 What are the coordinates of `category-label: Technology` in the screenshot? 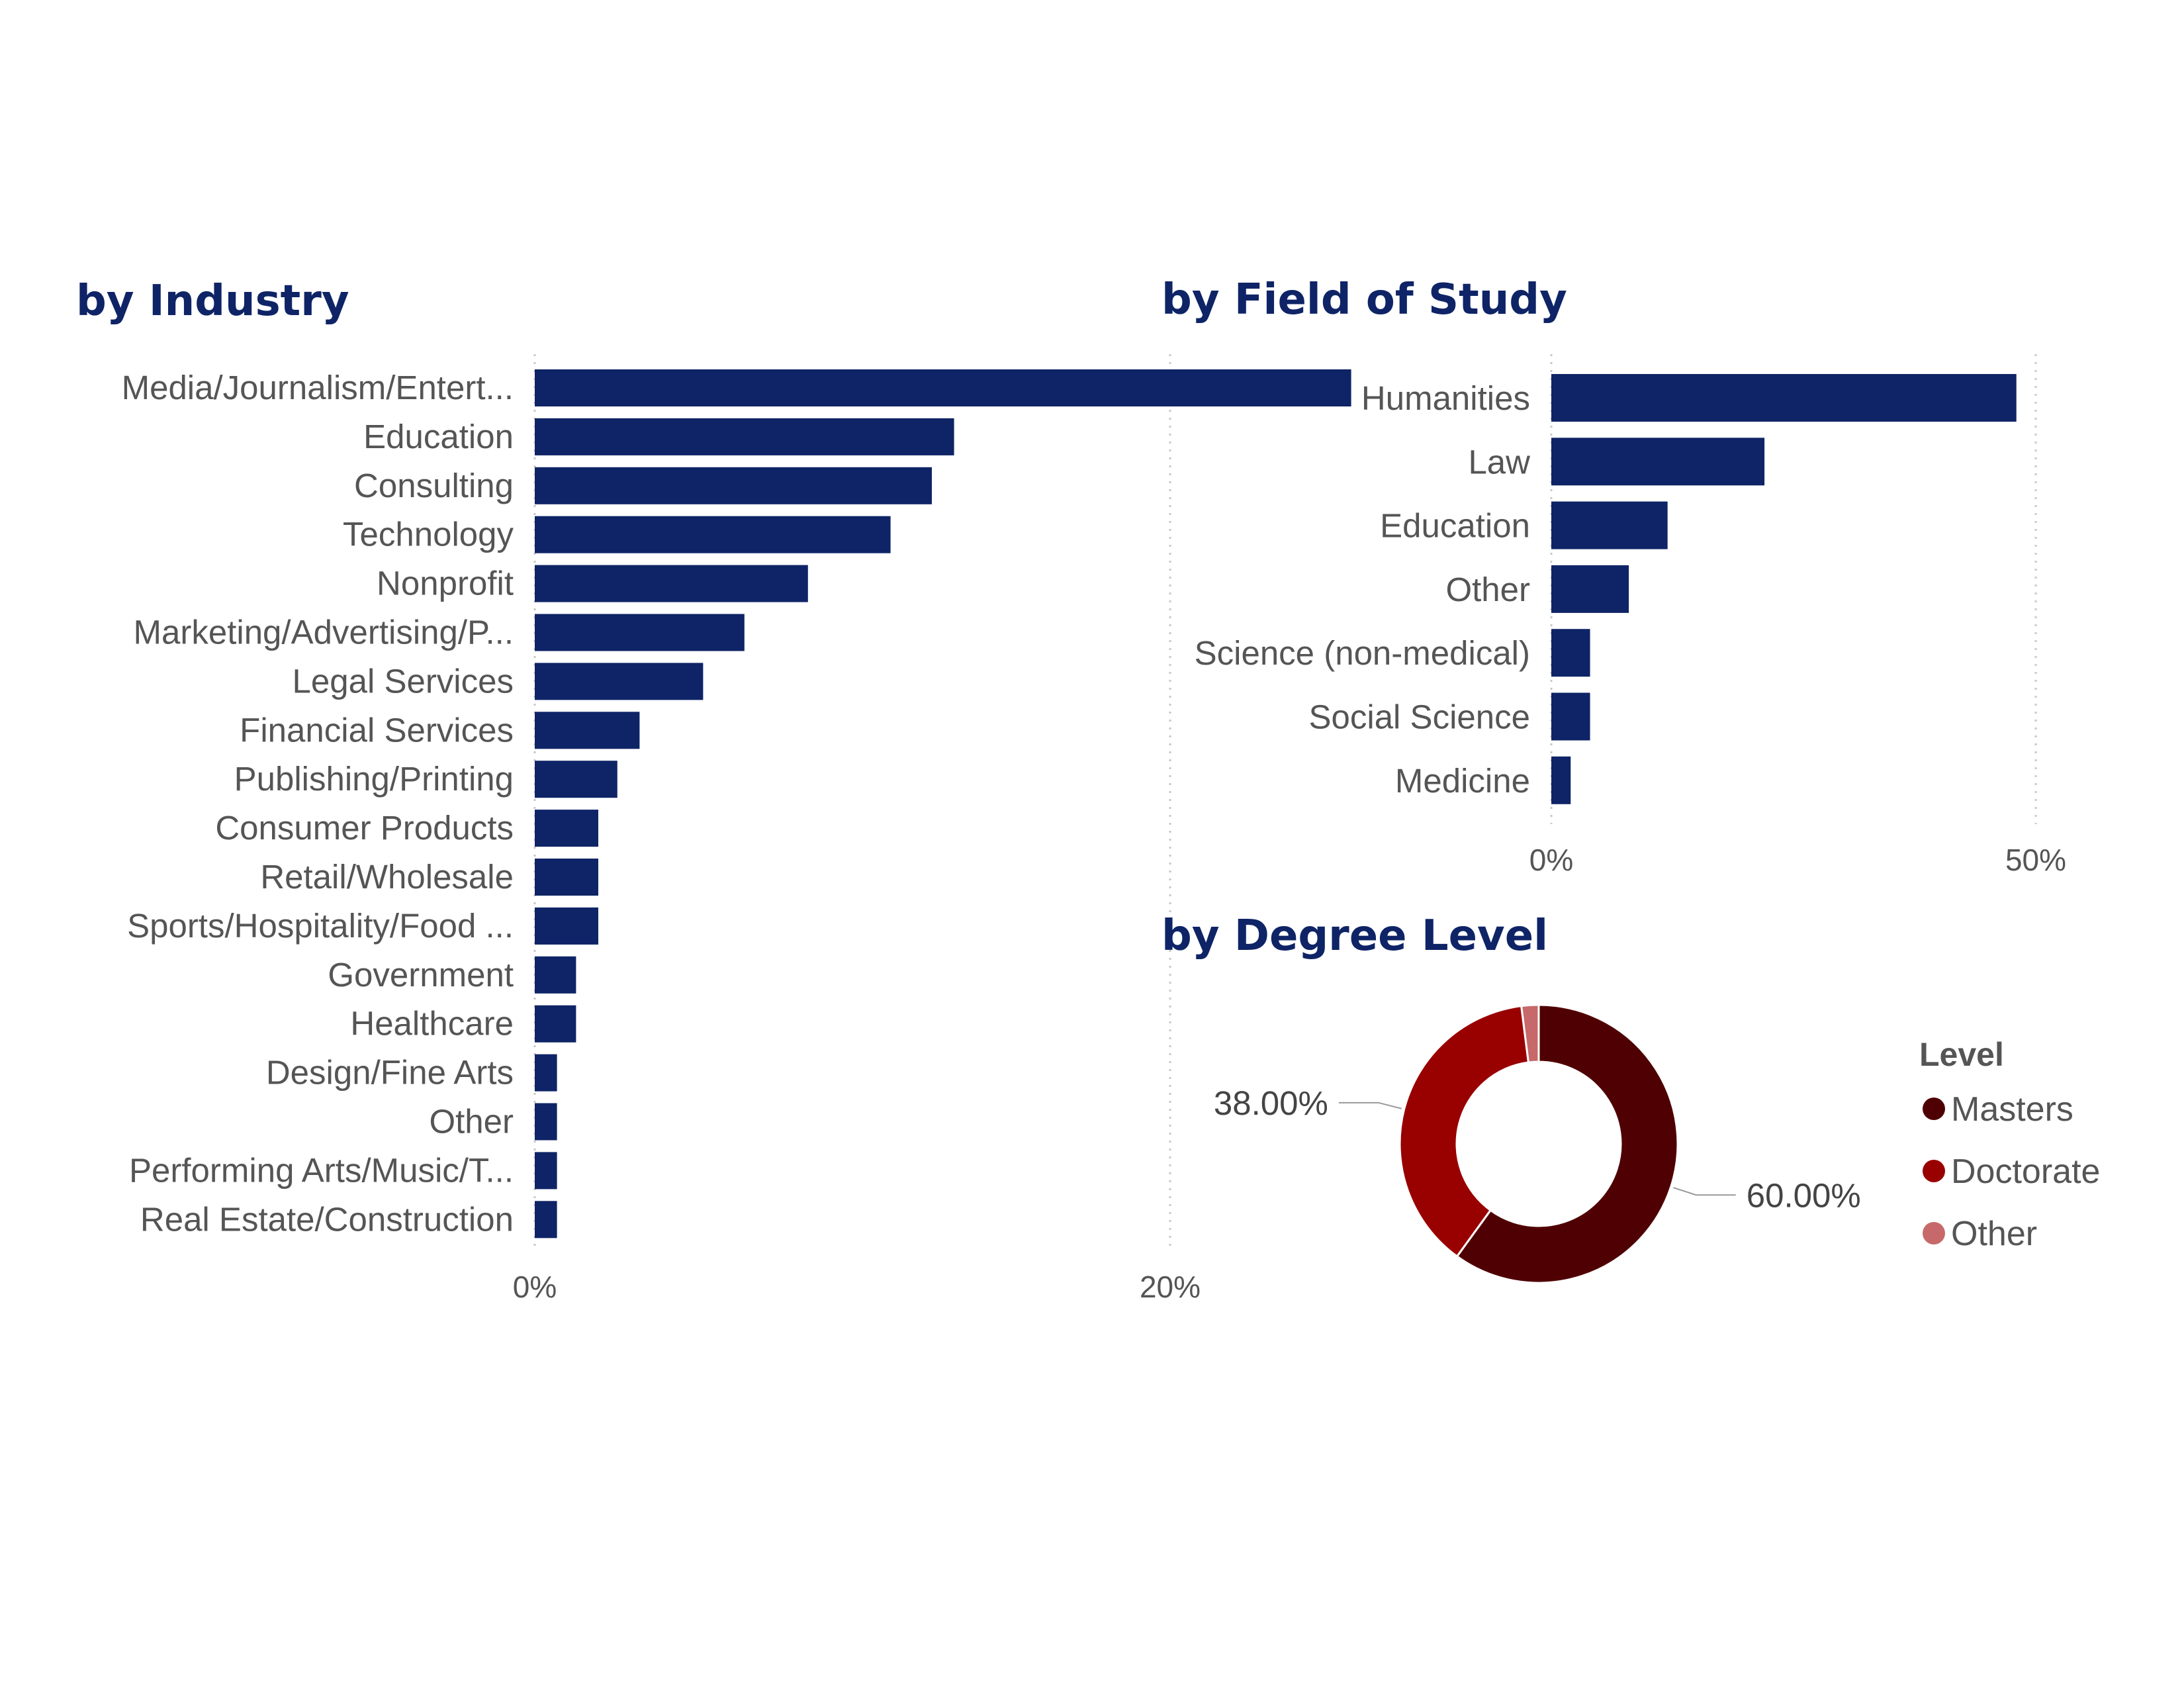 It's located at (429, 534).